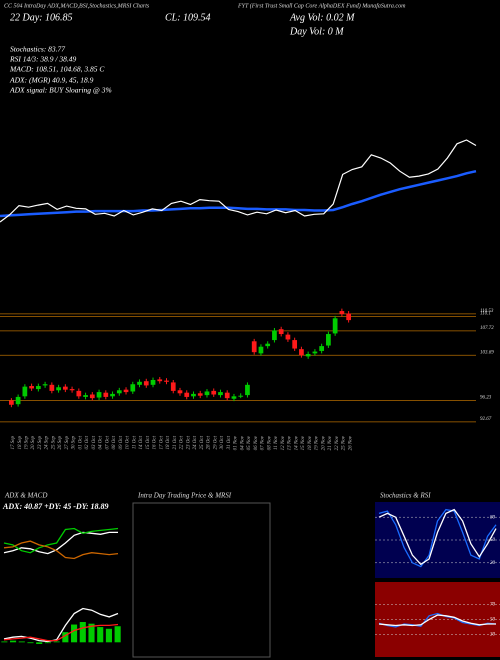 This screenshot has height=660, width=500. What do you see at coordinates (317, 442) in the screenshot?
I see `x-tick-label: 19 Nov` at bounding box center [317, 442].